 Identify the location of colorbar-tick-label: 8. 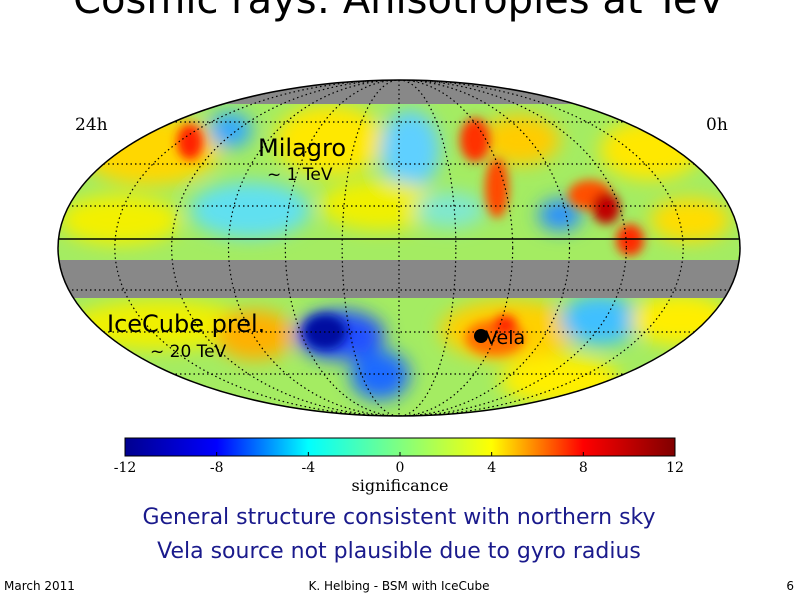
(583, 468).